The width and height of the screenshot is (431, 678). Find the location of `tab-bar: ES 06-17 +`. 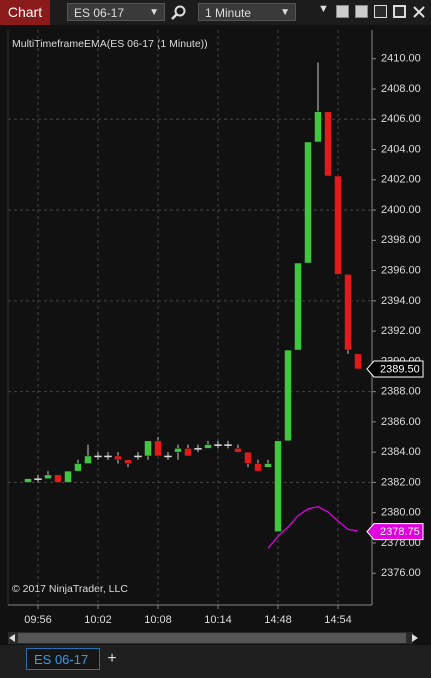

tab-bar: ES 06-17 + is located at coordinates (215, 661).